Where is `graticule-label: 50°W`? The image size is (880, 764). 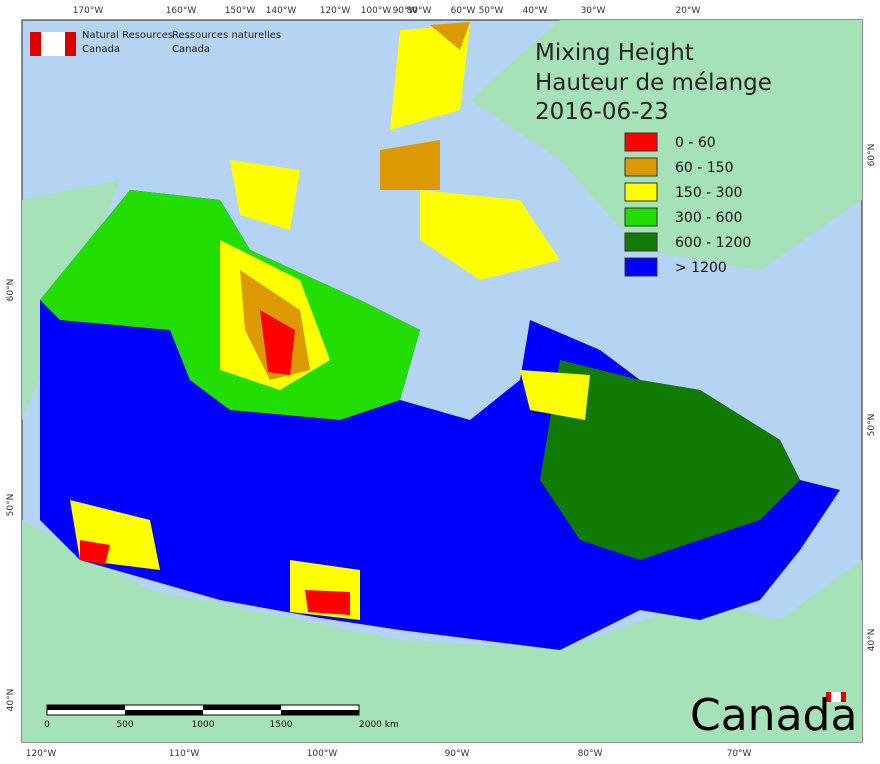 graticule-label: 50°W is located at coordinates (491, 11).